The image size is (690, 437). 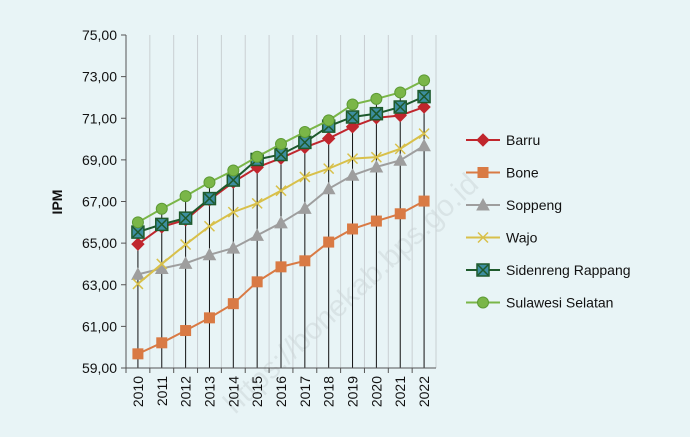 I want to click on legend-entry: Soppeng, so click(x=514, y=205).